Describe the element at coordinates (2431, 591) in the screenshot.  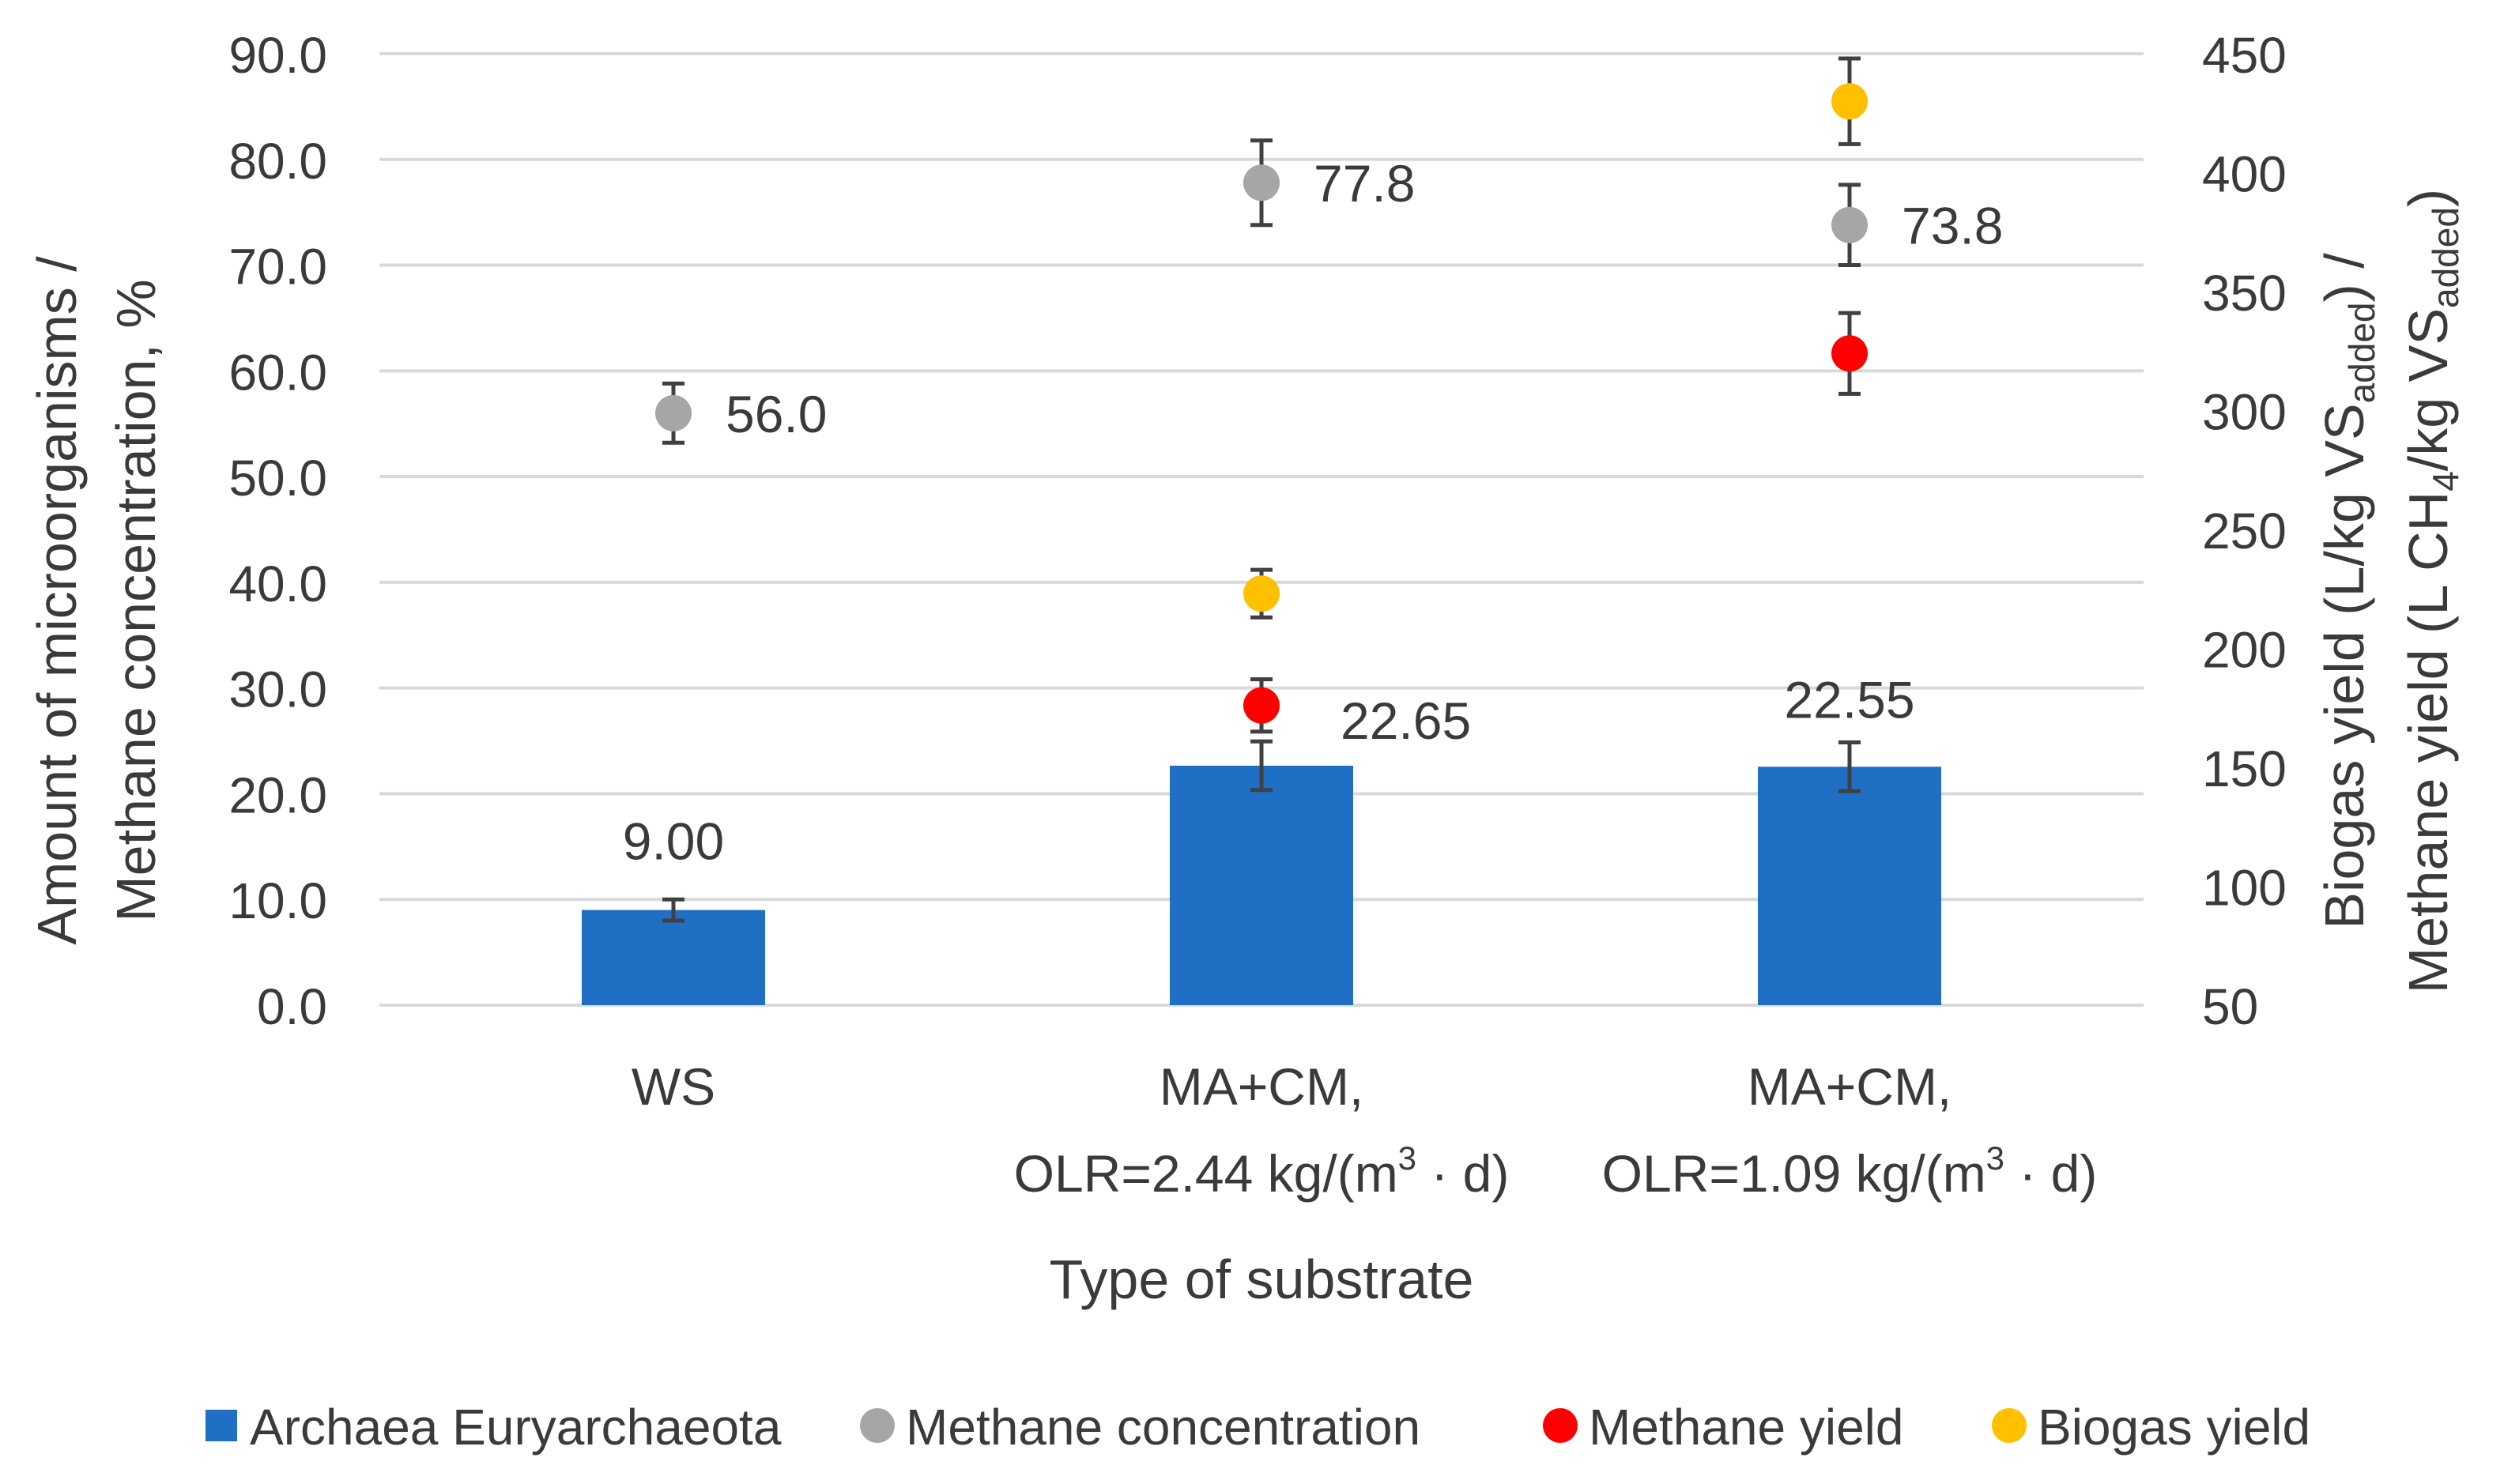
I see `right-axis-title-line2: Methane yield (L CH4/kg VSadded)` at that location.